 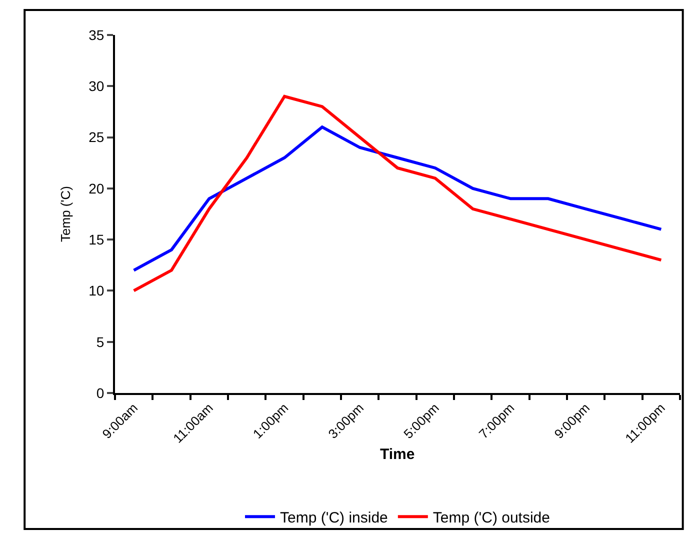 What do you see at coordinates (96, 239) in the screenshot?
I see `y-tick-label: 15` at bounding box center [96, 239].